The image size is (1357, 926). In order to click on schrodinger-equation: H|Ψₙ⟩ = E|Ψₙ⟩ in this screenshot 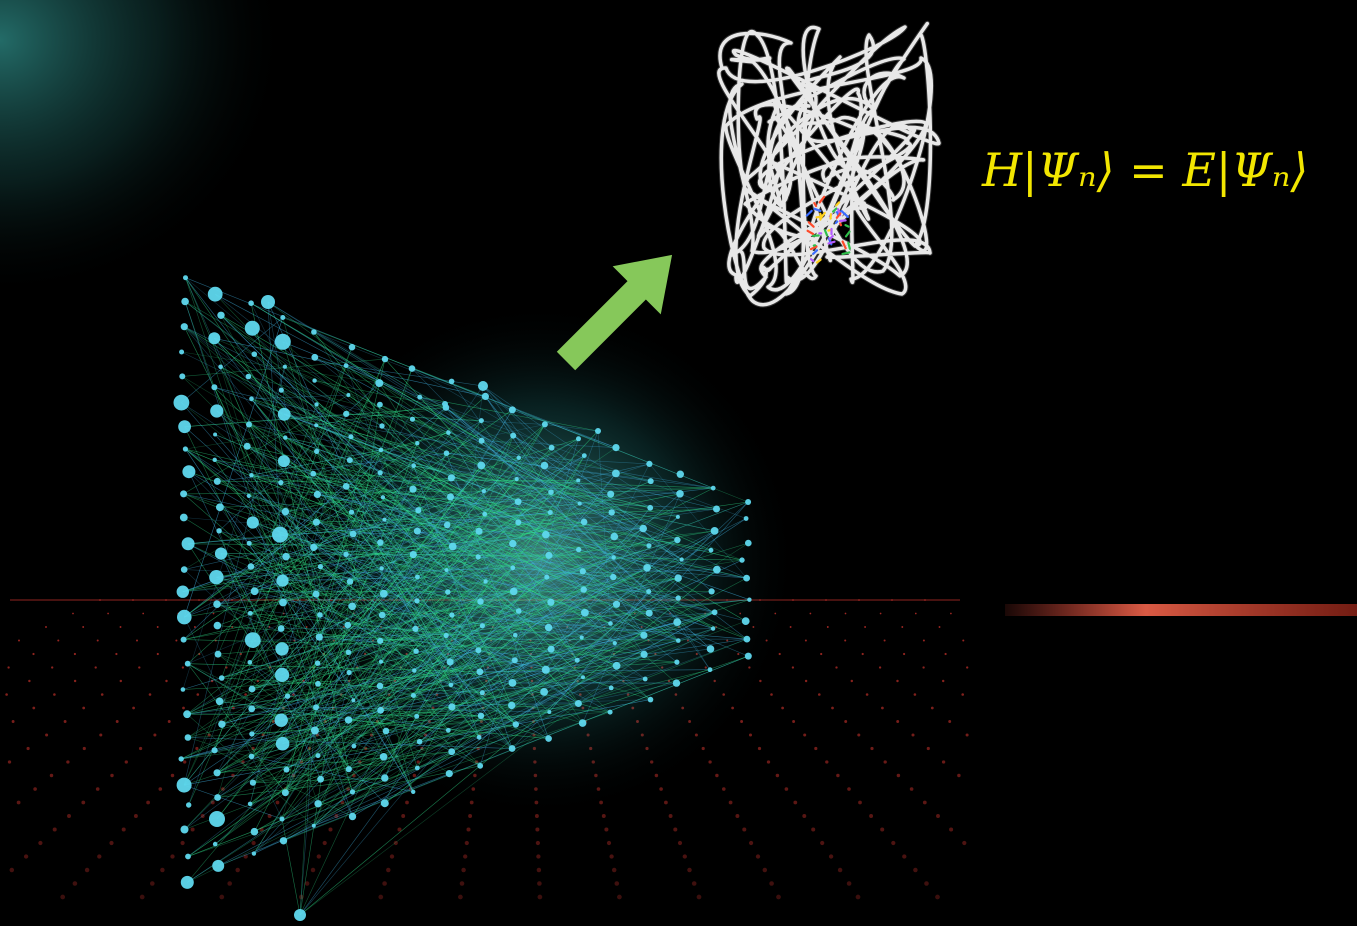, I will do `click(1145, 170)`.